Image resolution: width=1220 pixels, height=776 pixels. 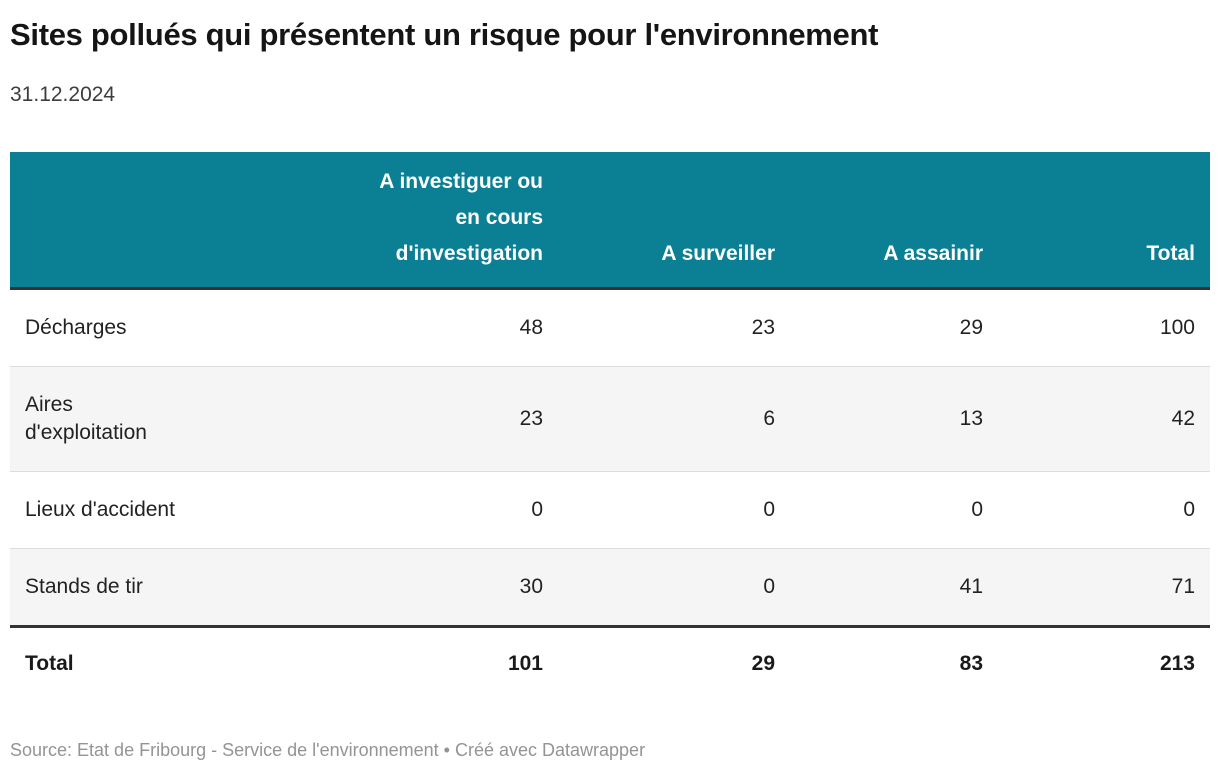 What do you see at coordinates (718, 253) in the screenshot?
I see `col-header-line: A surveiller` at bounding box center [718, 253].